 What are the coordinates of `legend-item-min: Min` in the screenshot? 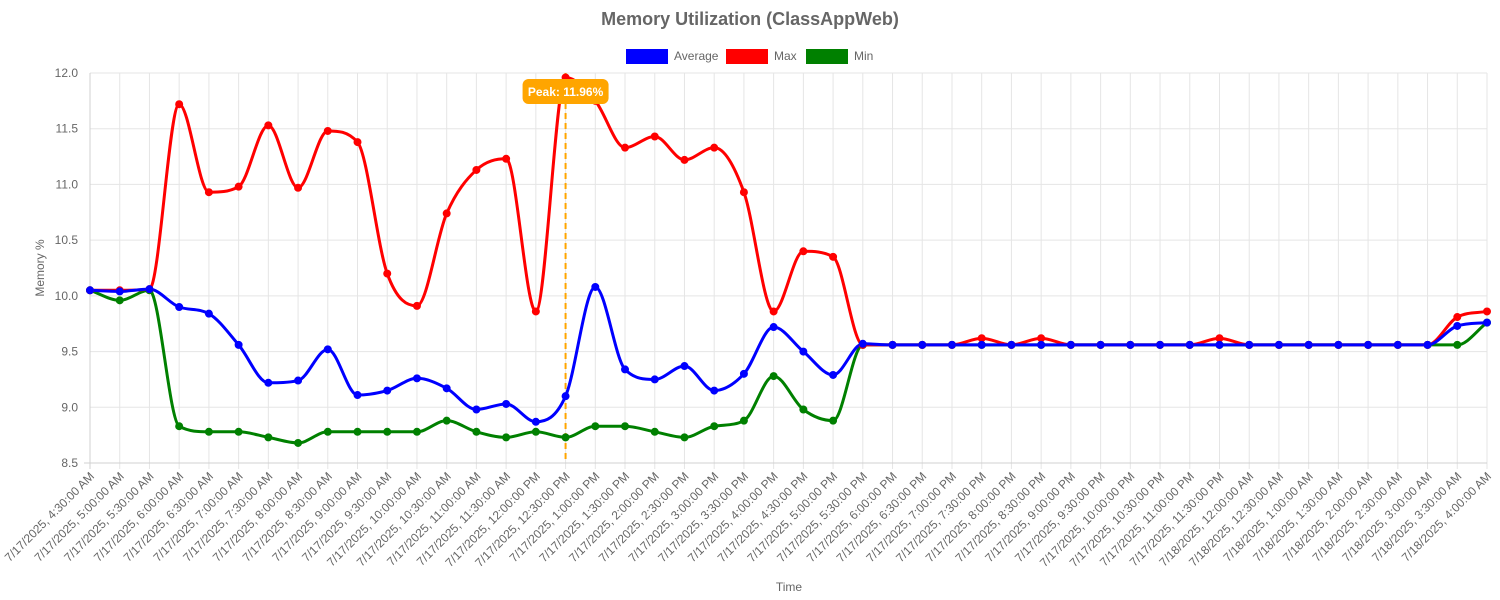 It's located at (839, 56).